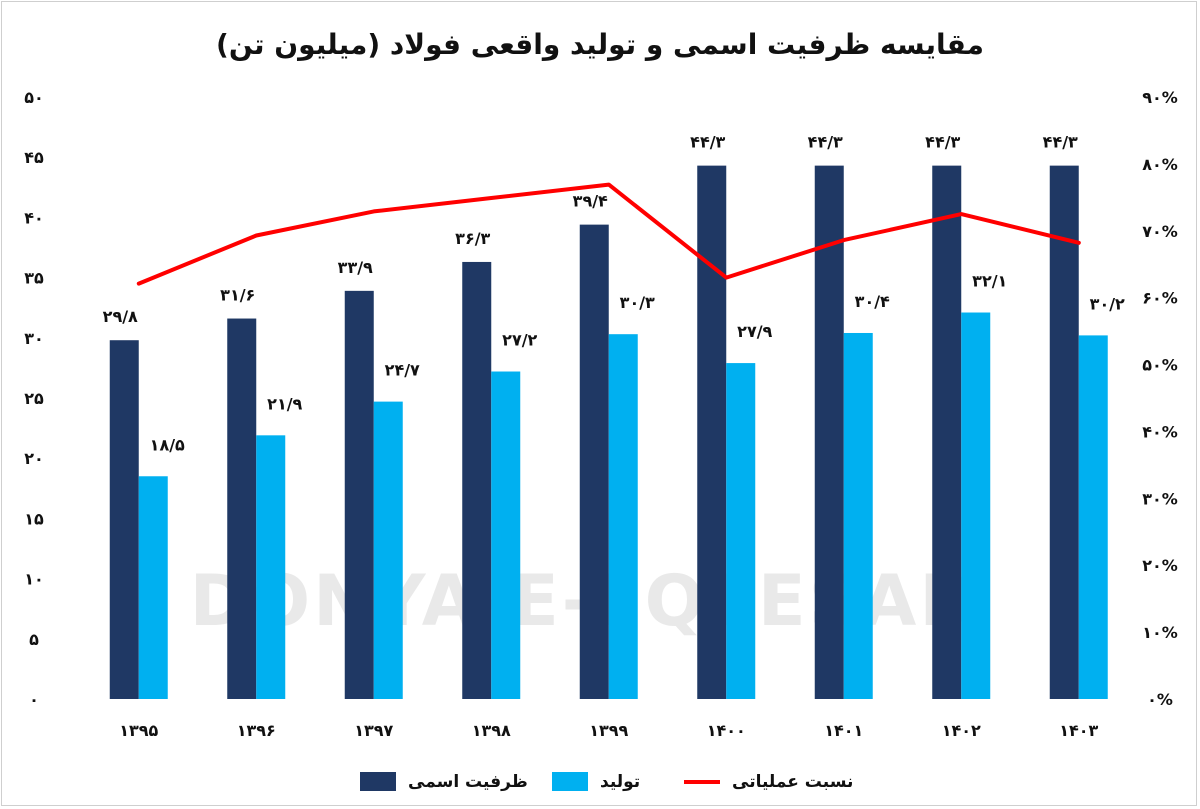  Describe the element at coordinates (491, 730) in the screenshot. I see `x-axis-tick-label: ۱۳۹۸` at that location.